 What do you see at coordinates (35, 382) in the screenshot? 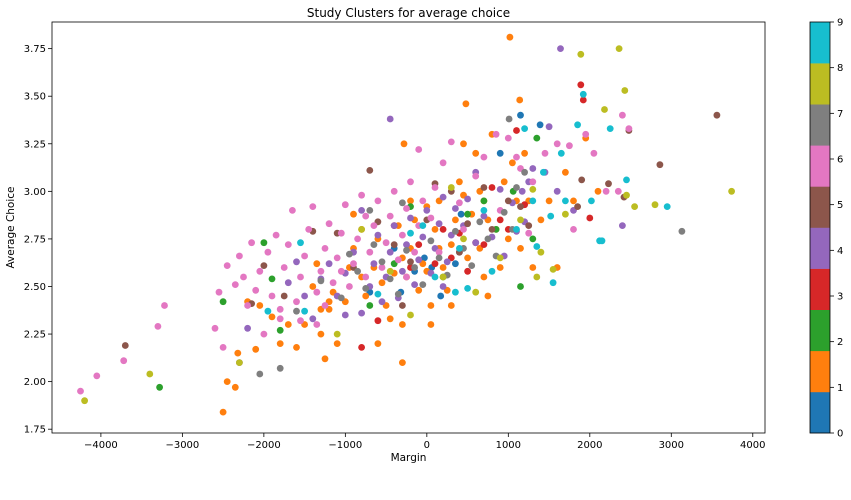
I see `y-tick-label: 2.00` at bounding box center [35, 382].